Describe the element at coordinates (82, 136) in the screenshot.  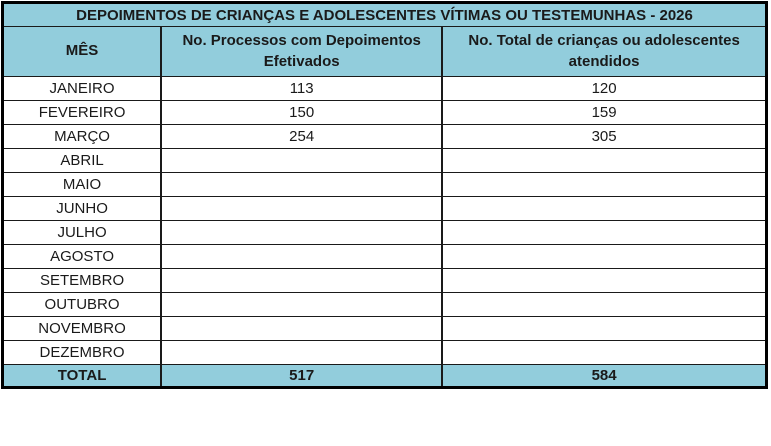
I see `month-cell: MARÇO` at that location.